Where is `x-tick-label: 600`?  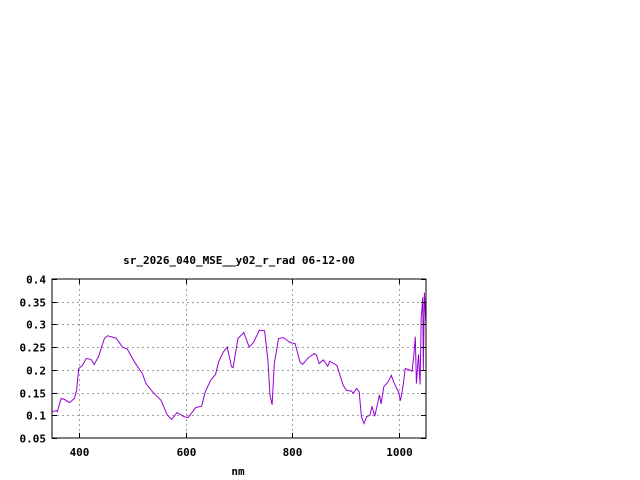 x-tick-label: 600 is located at coordinates (187, 452).